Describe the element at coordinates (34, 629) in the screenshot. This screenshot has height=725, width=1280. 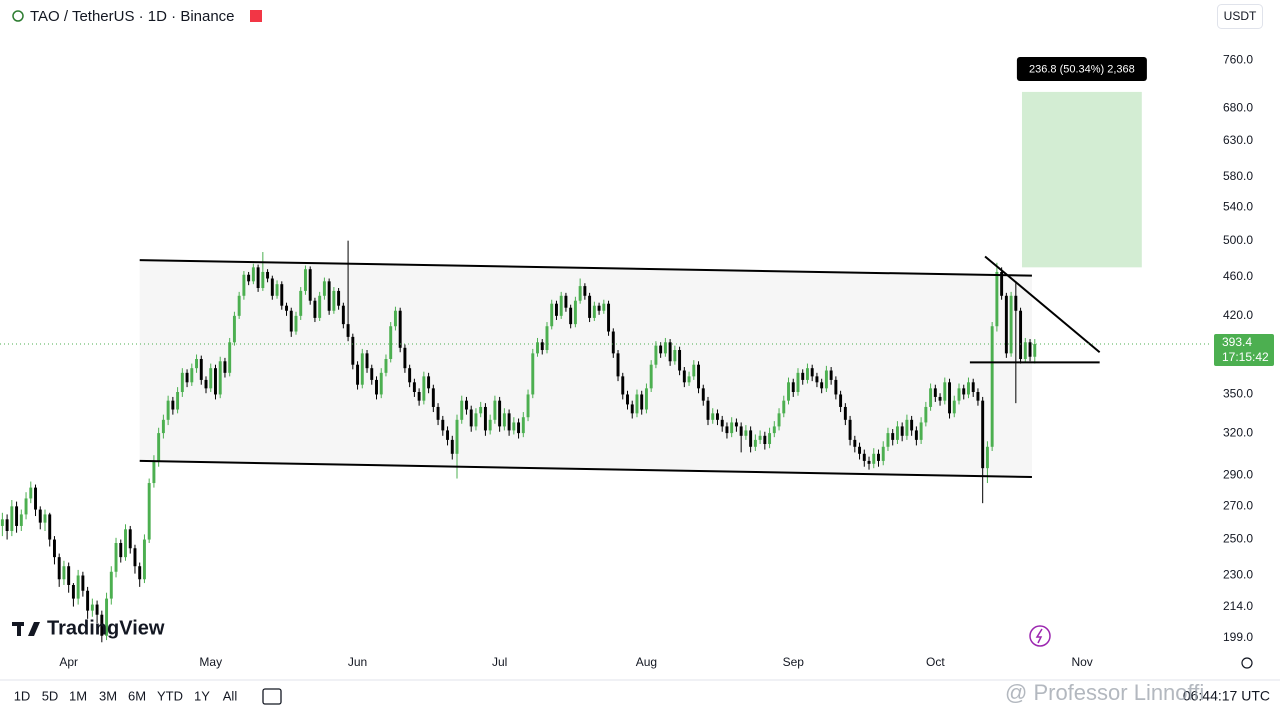
I see `logo-mark` at that location.